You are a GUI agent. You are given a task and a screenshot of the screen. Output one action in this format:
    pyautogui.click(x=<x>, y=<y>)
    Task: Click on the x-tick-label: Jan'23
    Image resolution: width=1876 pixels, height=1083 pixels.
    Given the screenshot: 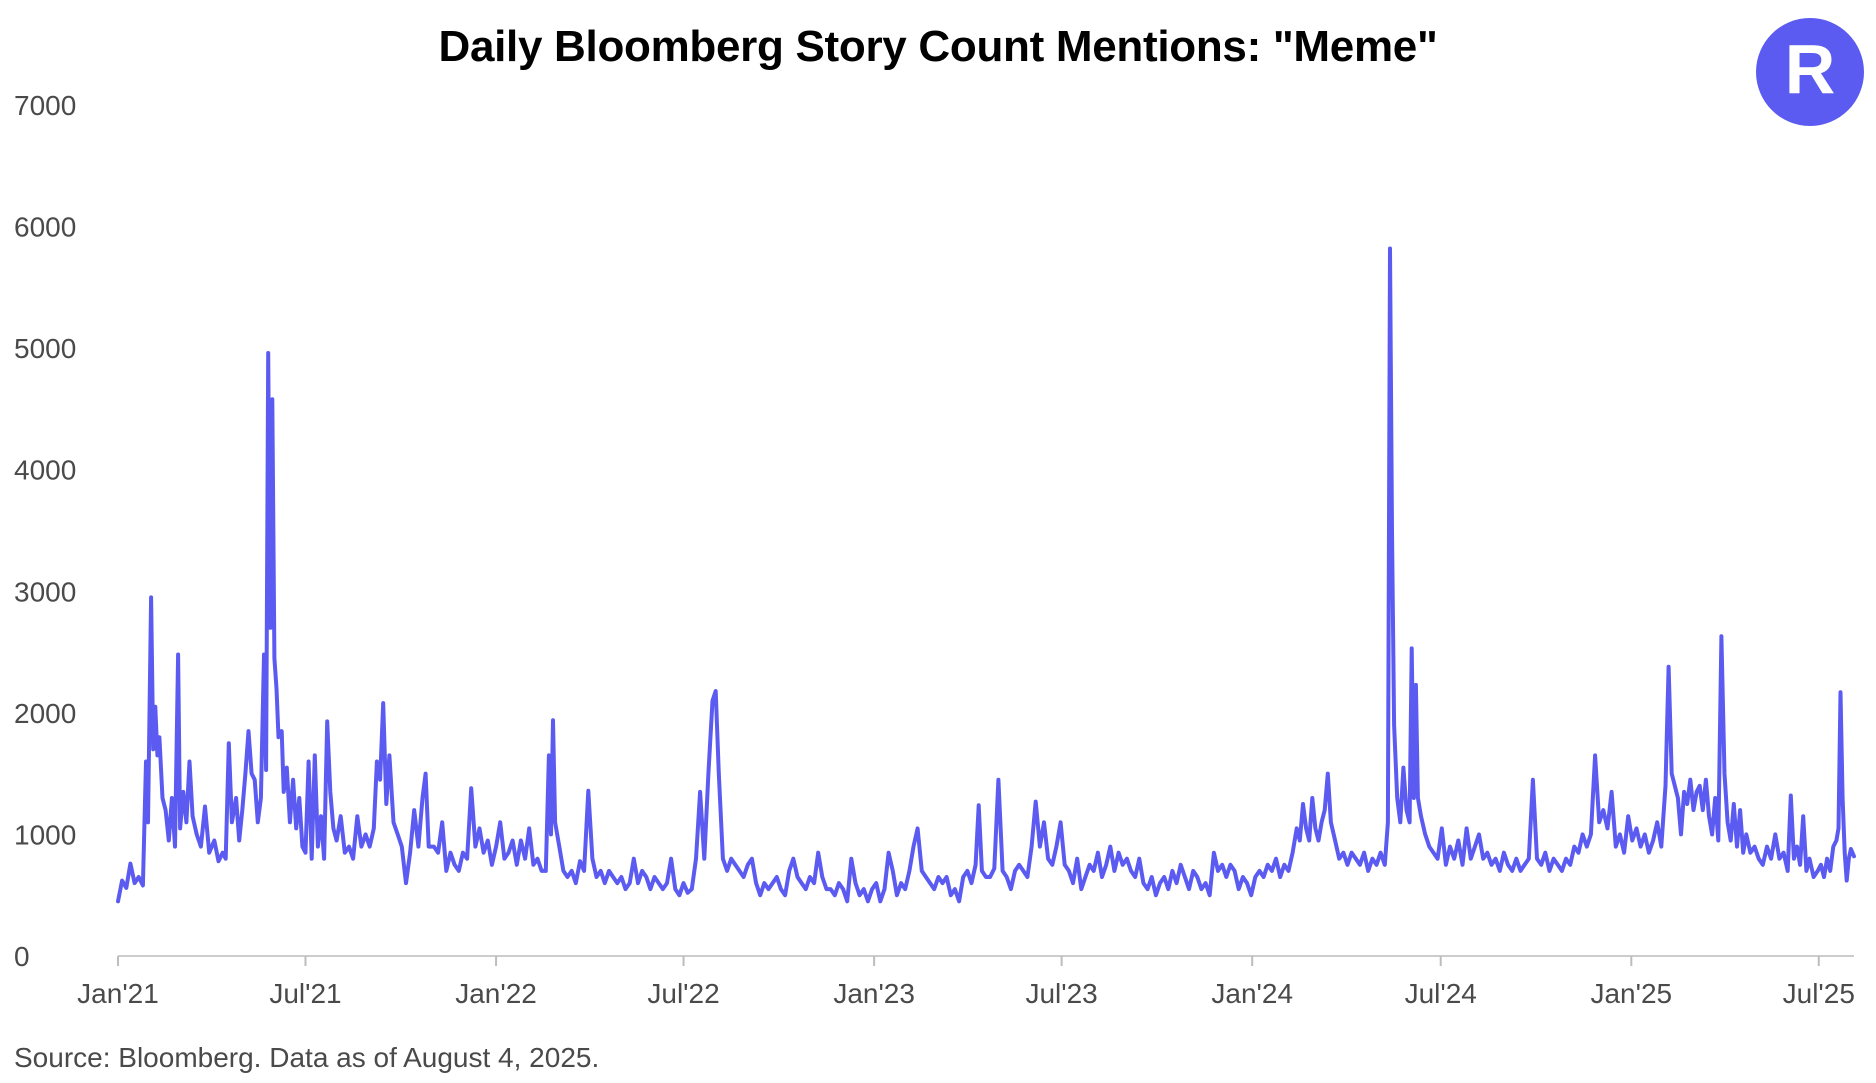 What is the action you would take?
    pyautogui.click(x=874, y=993)
    